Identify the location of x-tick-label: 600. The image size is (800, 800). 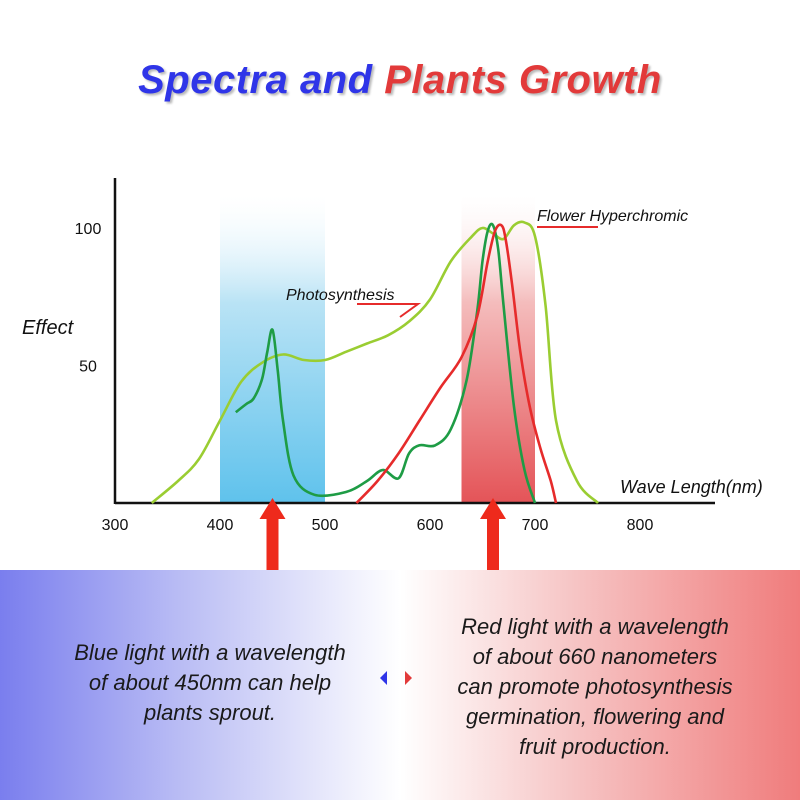
(430, 525).